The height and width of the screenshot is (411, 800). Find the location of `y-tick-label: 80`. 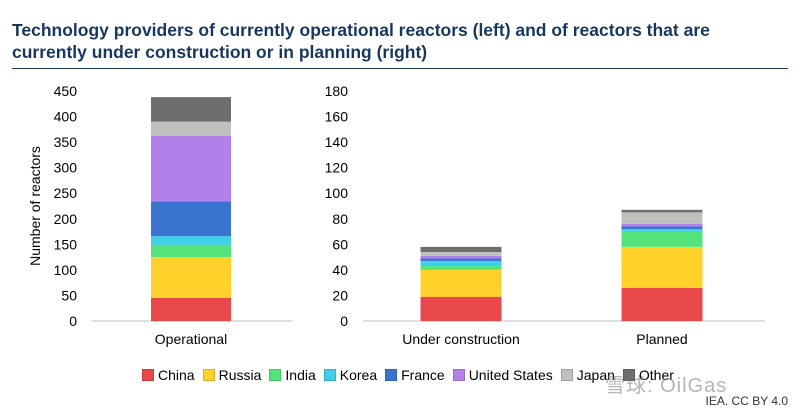

y-tick-label: 80 is located at coordinates (340, 219).